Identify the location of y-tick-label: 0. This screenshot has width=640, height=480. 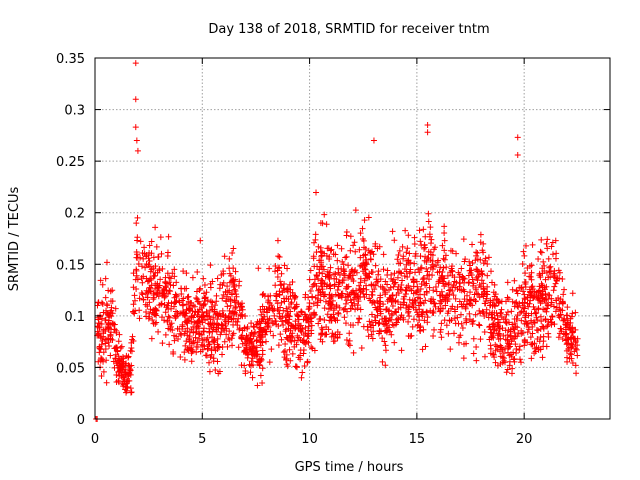
(81, 420).